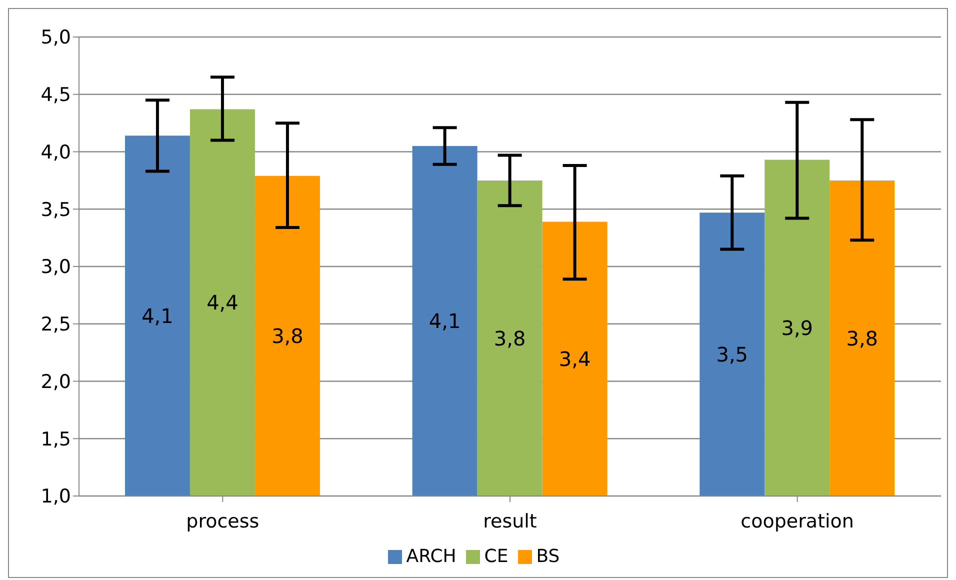 This screenshot has height=580, width=956. What do you see at coordinates (222, 302) in the screenshot?
I see `data-label: 4,4` at bounding box center [222, 302].